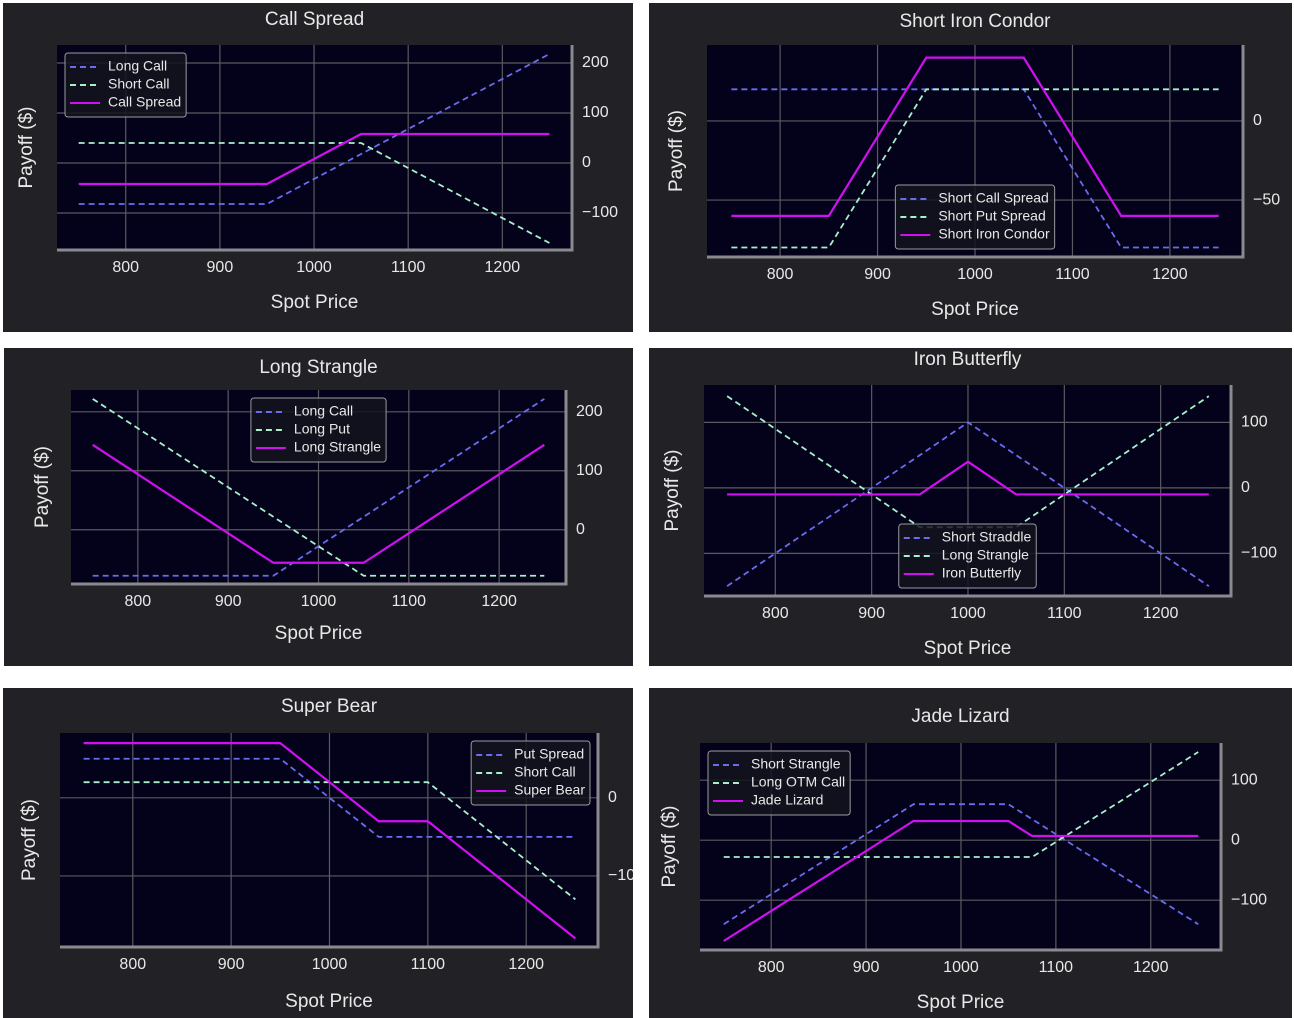 The image size is (1294, 1018). What do you see at coordinates (798, 782) in the screenshot?
I see `legend-label: Long OTM Call` at bounding box center [798, 782].